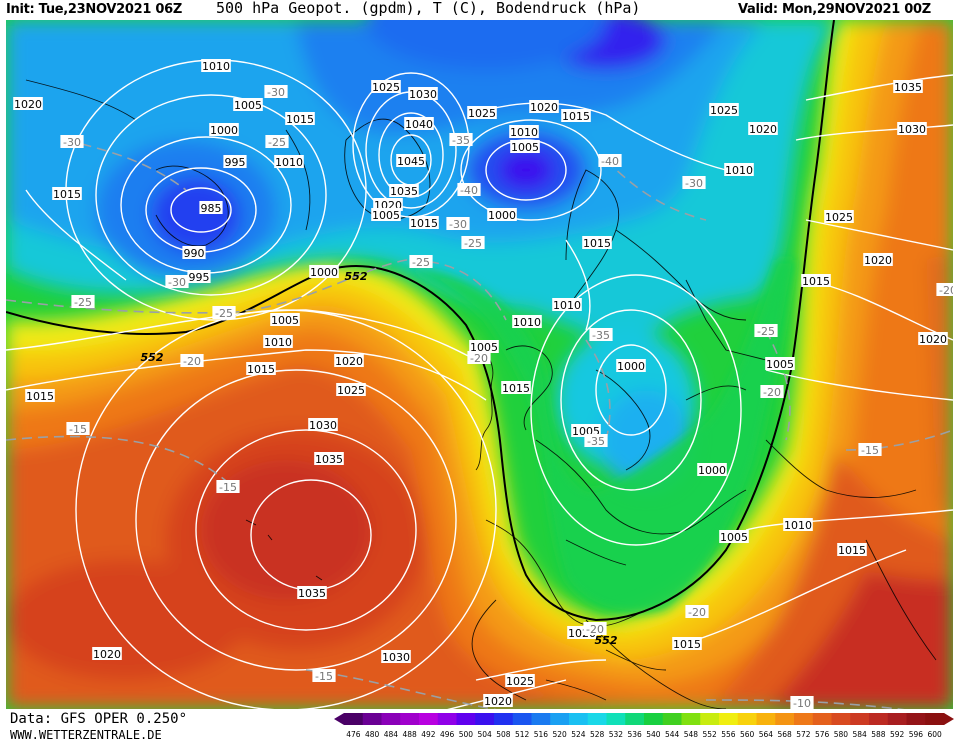 This screenshot has width=959, height=742. Describe the element at coordinates (391, 734) in the screenshot. I see `colorscale-tick-label: 484` at that location.